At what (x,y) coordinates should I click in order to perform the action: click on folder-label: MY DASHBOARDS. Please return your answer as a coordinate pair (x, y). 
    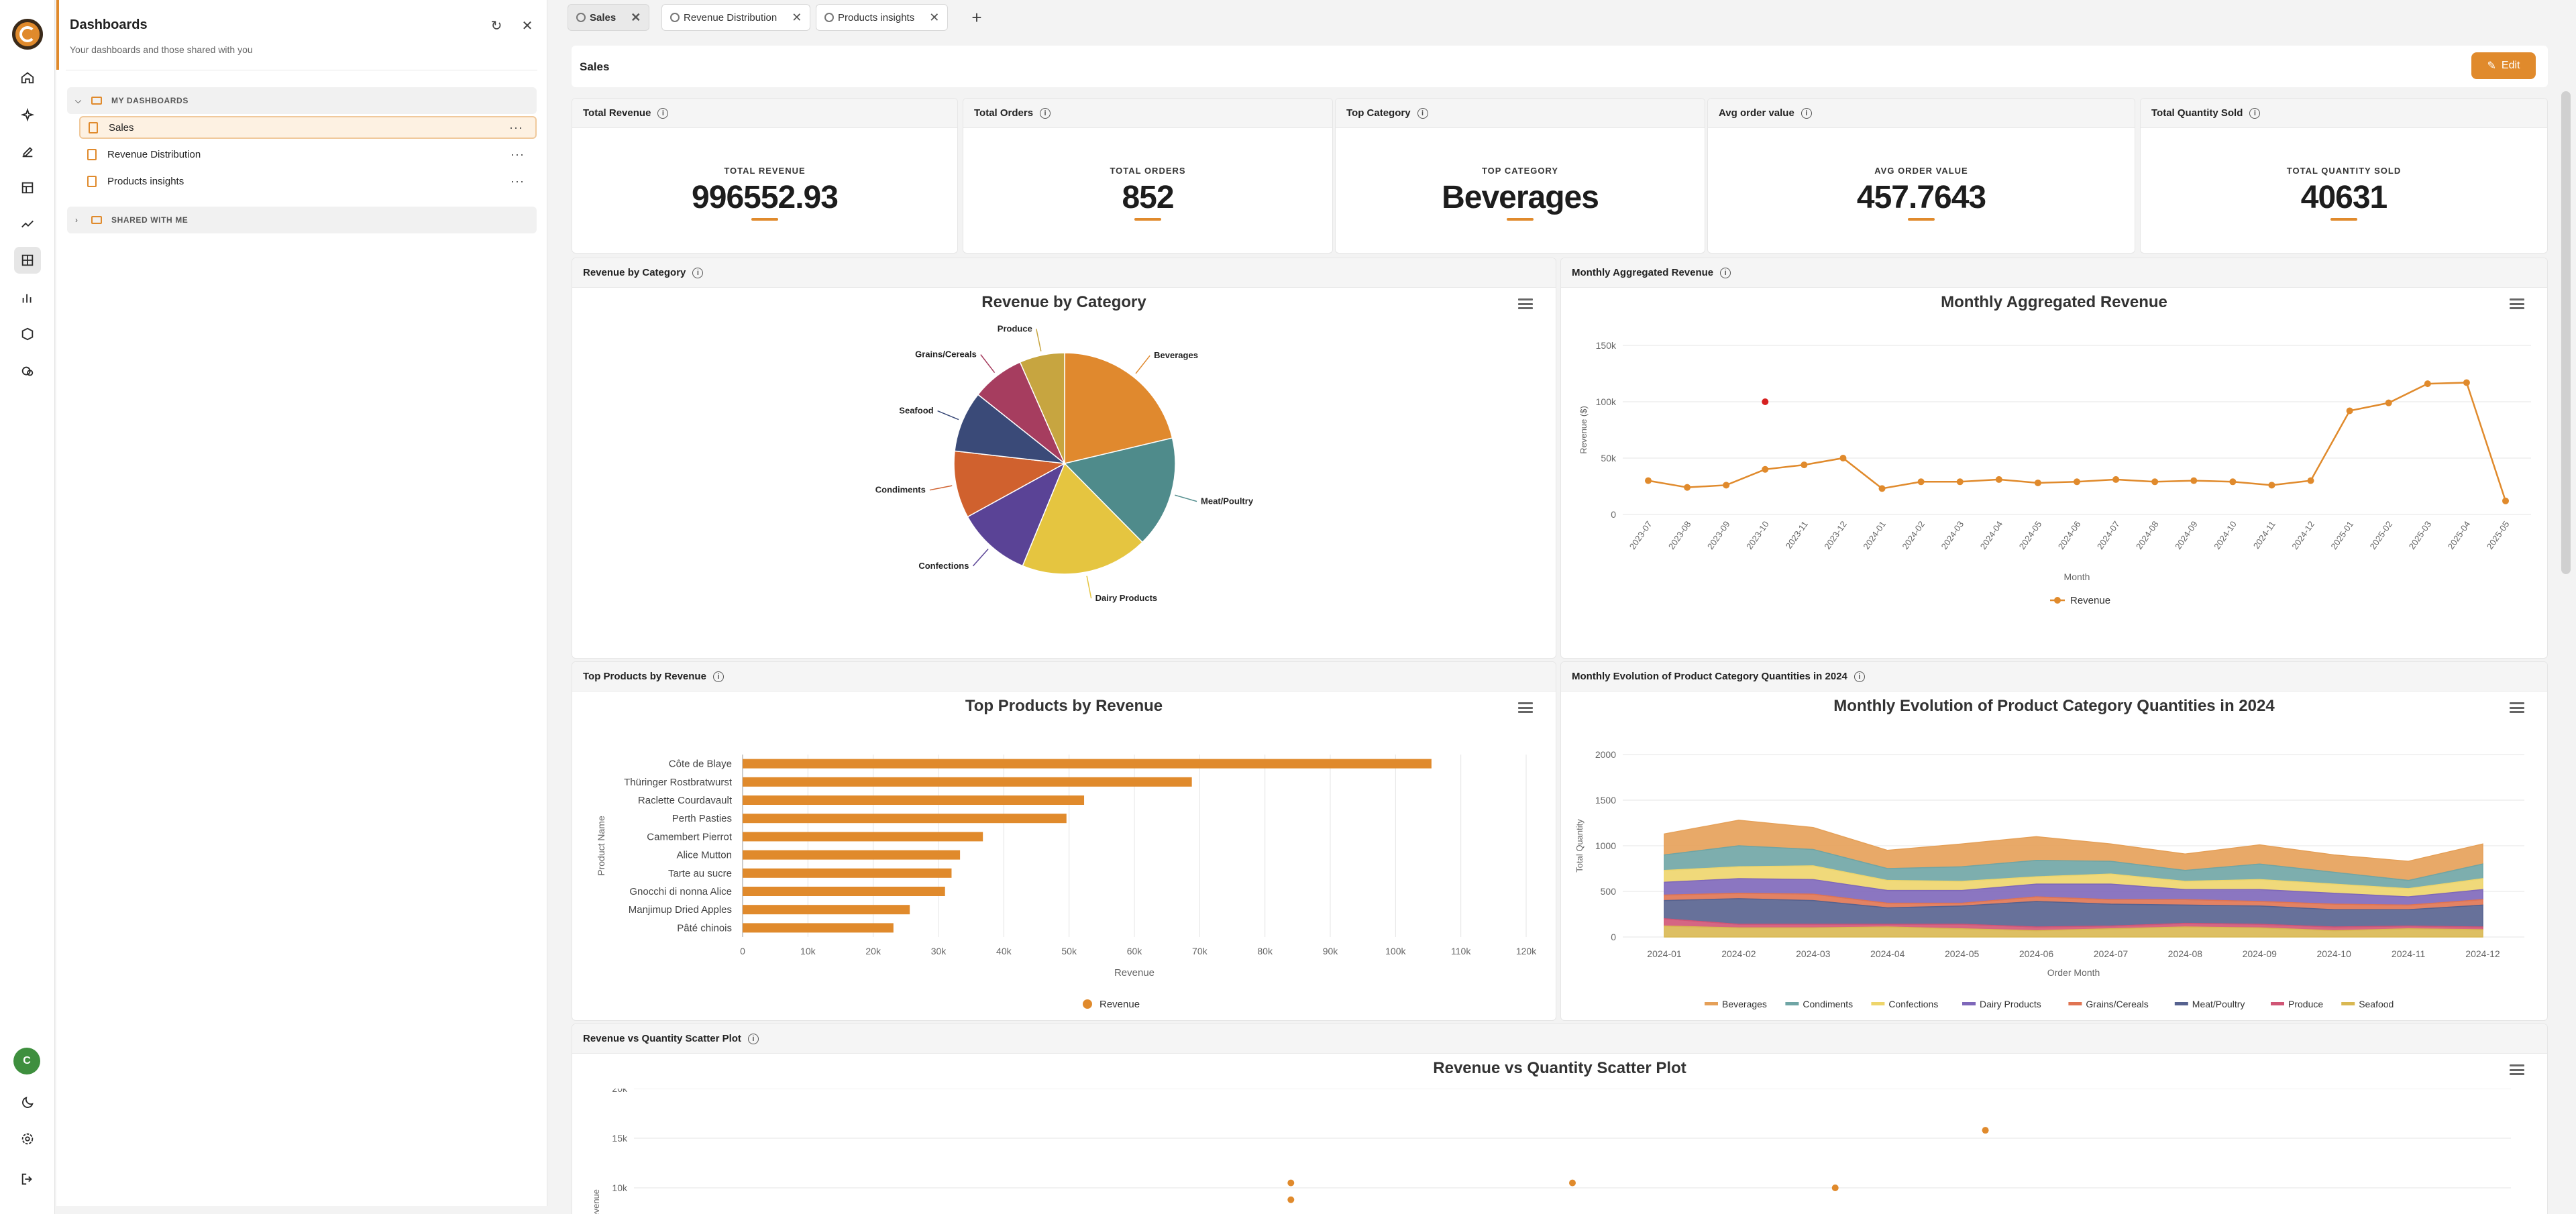
    Looking at the image, I should click on (150, 100).